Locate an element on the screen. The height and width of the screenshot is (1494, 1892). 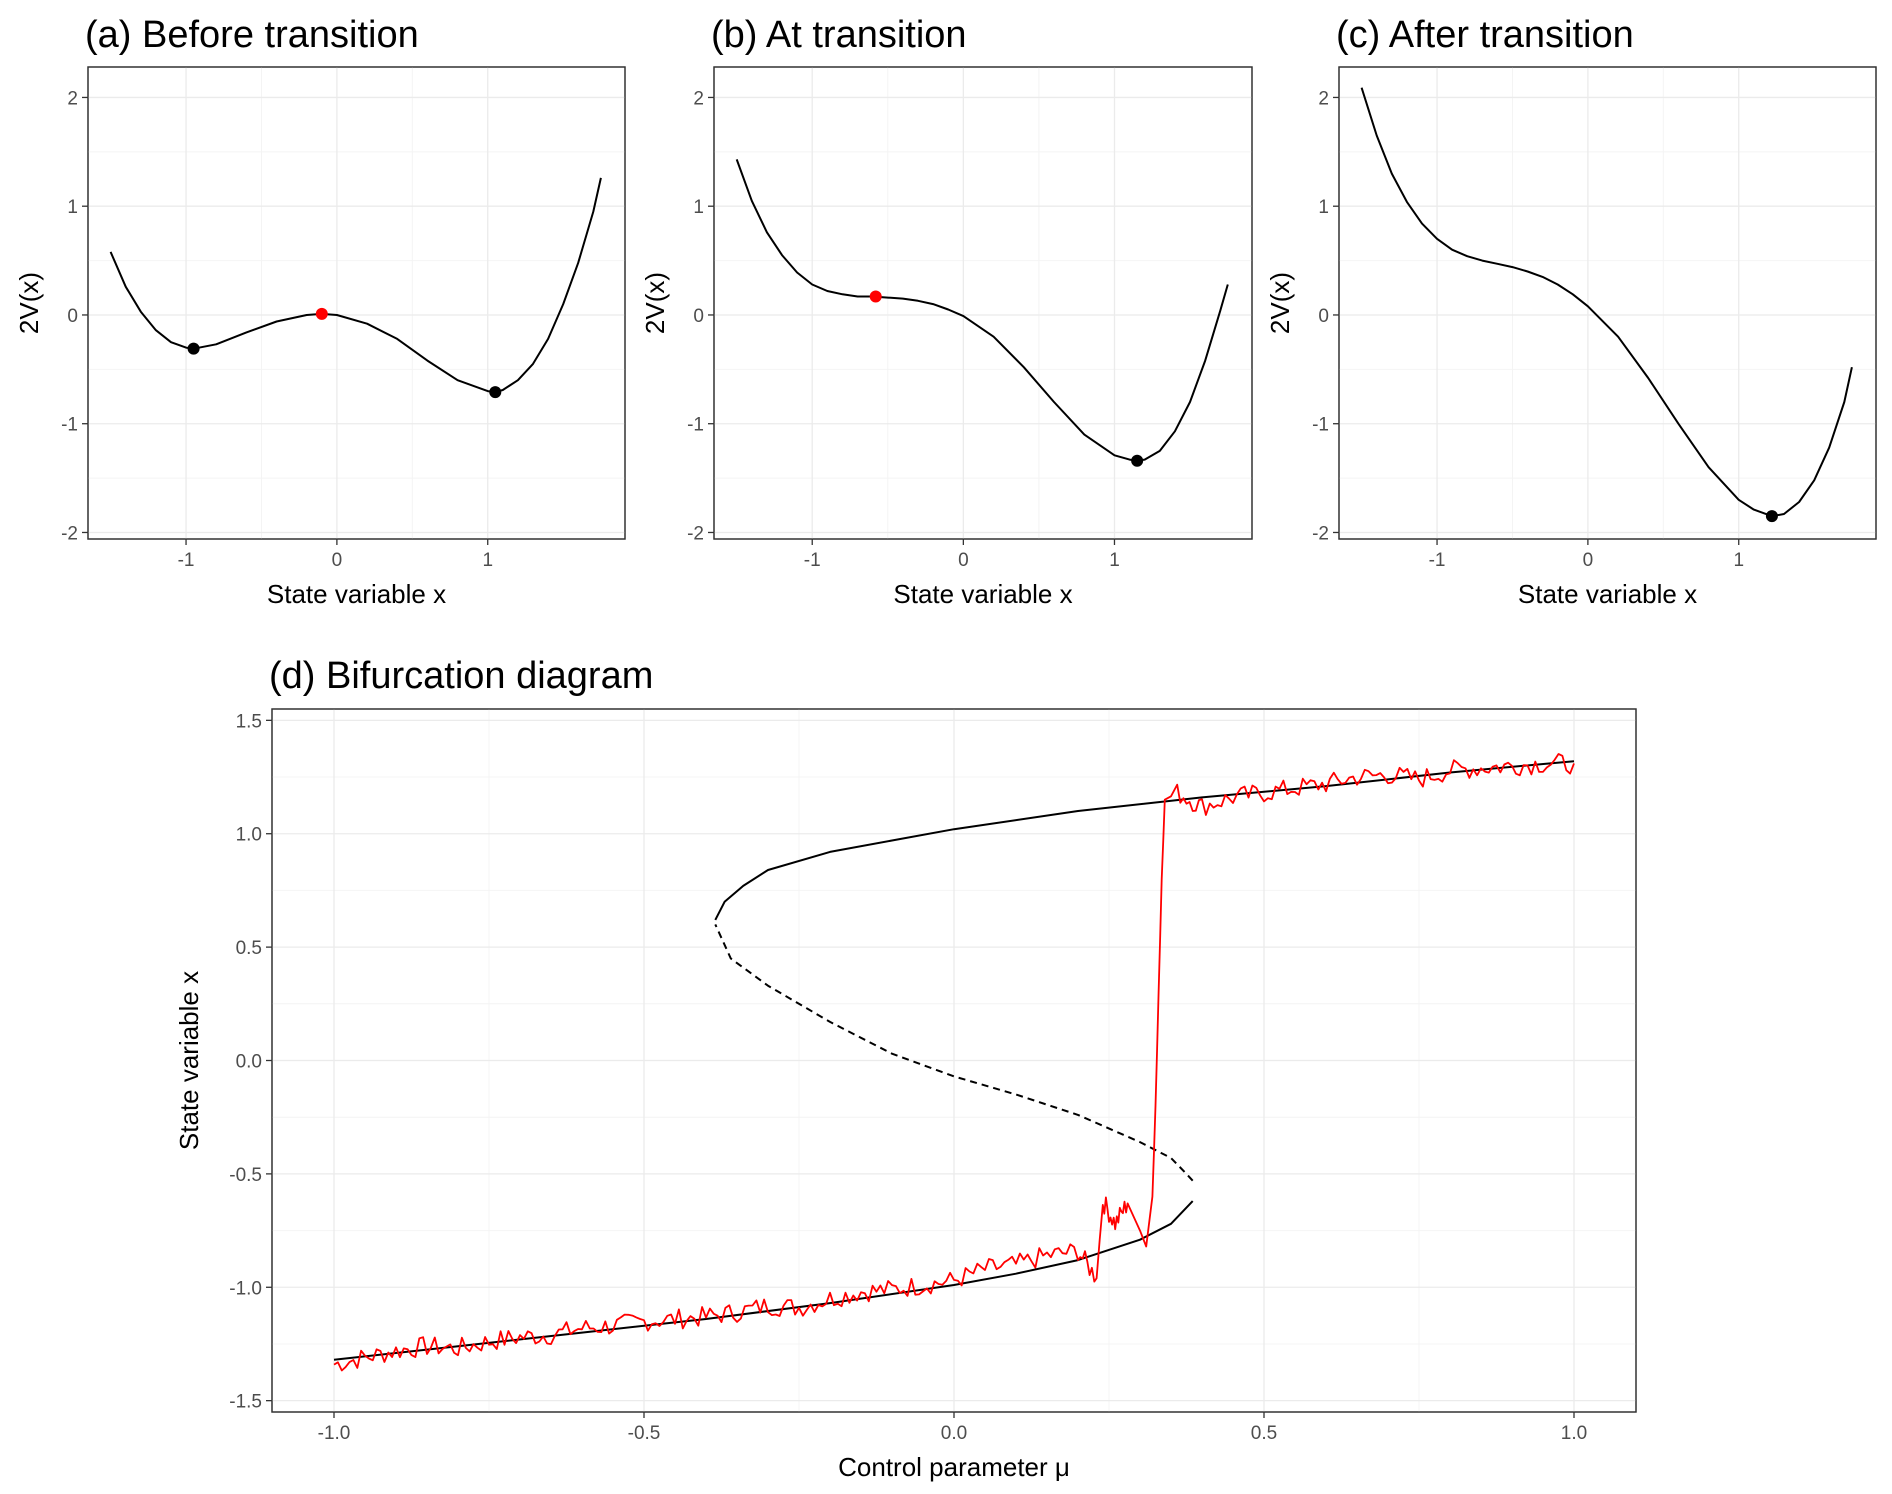
y-tick-label: 1.5 is located at coordinates (249, 721).